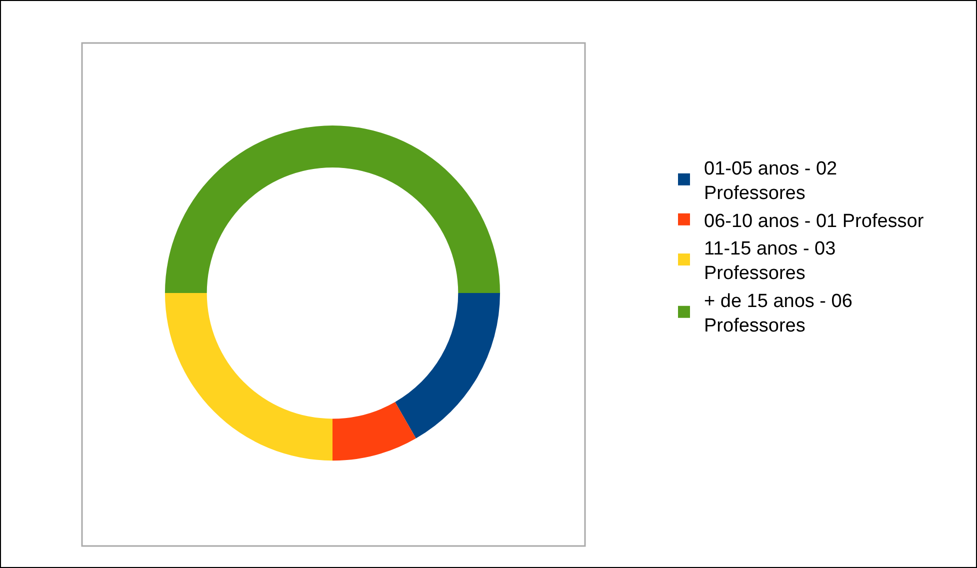 Image resolution: width=977 pixels, height=568 pixels. Describe the element at coordinates (770, 261) in the screenshot. I see `legend-label: 11-15 anos - 03 Professores` at that location.